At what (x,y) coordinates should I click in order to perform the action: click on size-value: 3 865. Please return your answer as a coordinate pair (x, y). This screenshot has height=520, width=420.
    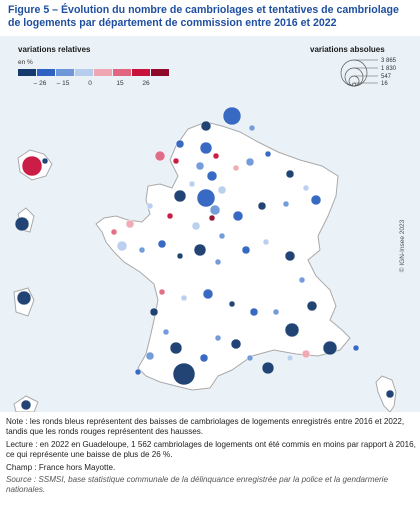
    Looking at the image, I should click on (389, 61).